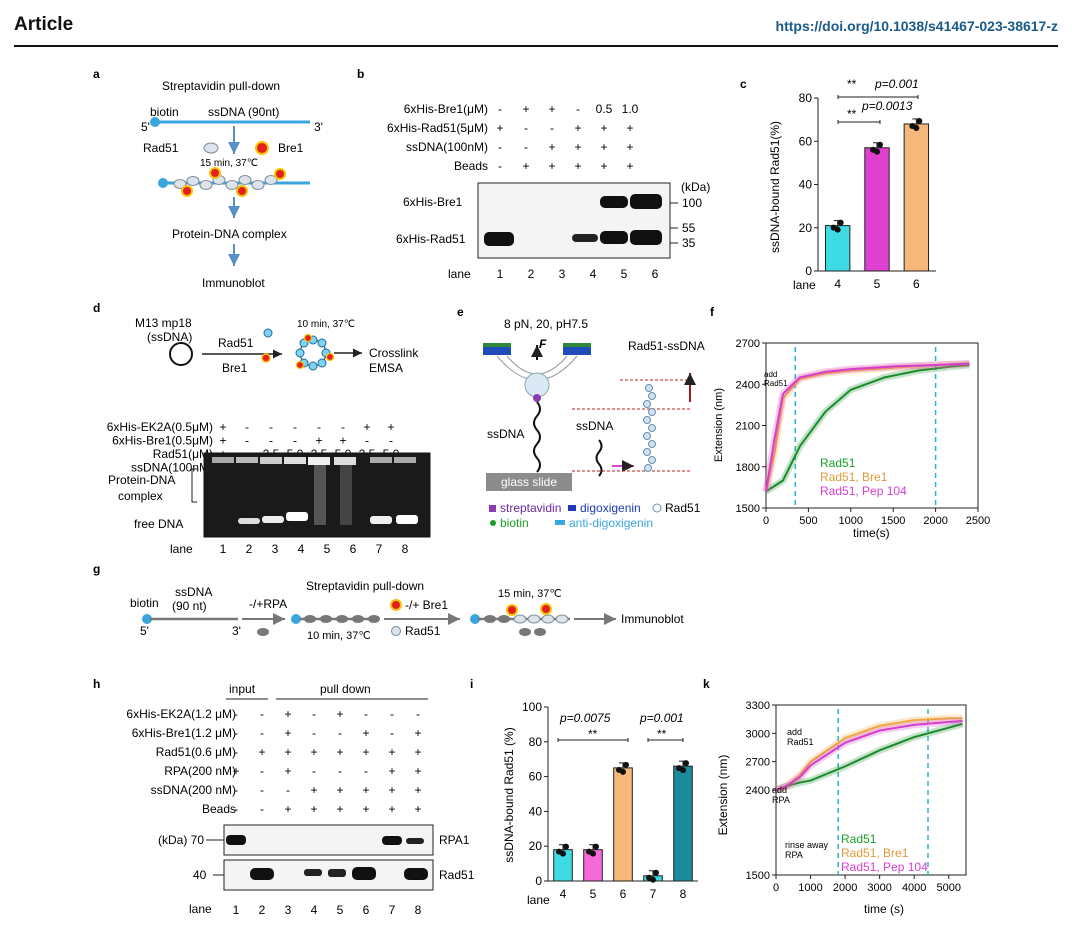 The width and height of the screenshot is (1072, 940). Describe the element at coordinates (526, 147) in the screenshot. I see `b-cell: -` at that location.